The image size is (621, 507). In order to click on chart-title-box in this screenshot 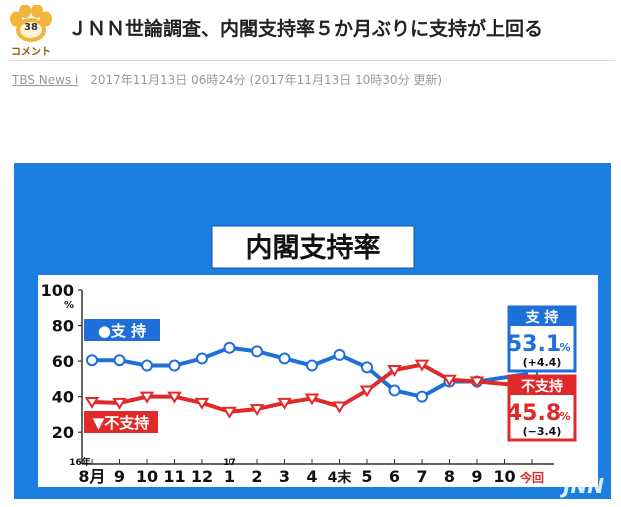, I will do `click(313, 247)`.